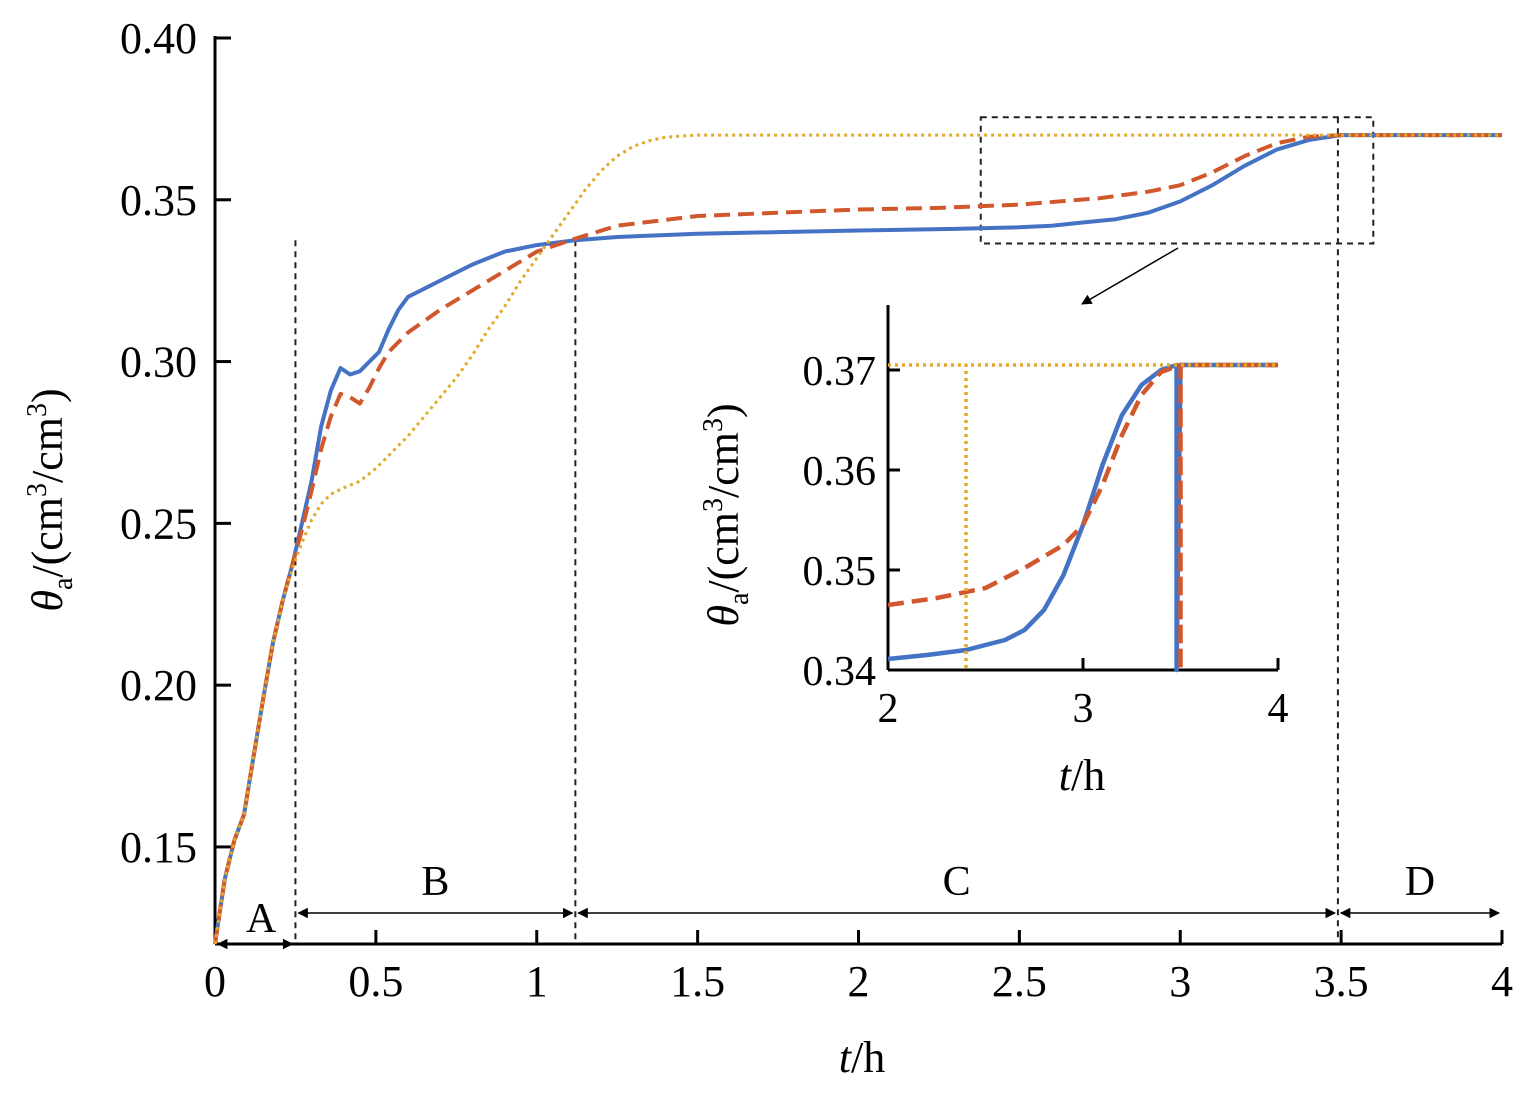  Describe the element at coordinates (1502, 981) in the screenshot. I see `main-x-tick-label: 4` at that location.